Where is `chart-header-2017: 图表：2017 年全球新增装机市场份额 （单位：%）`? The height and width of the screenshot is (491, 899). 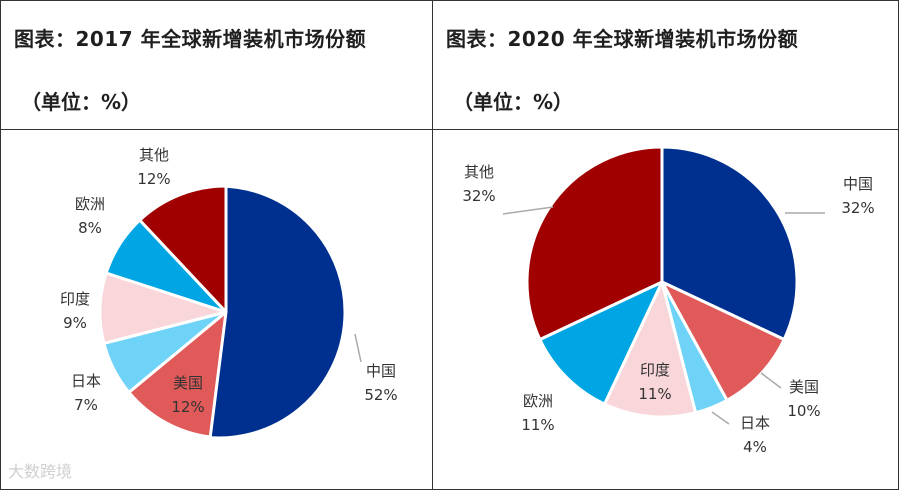 chart-header-2017: 图表：2017 年全球新增装机市场份额 （单位：%） is located at coordinates (216, 65).